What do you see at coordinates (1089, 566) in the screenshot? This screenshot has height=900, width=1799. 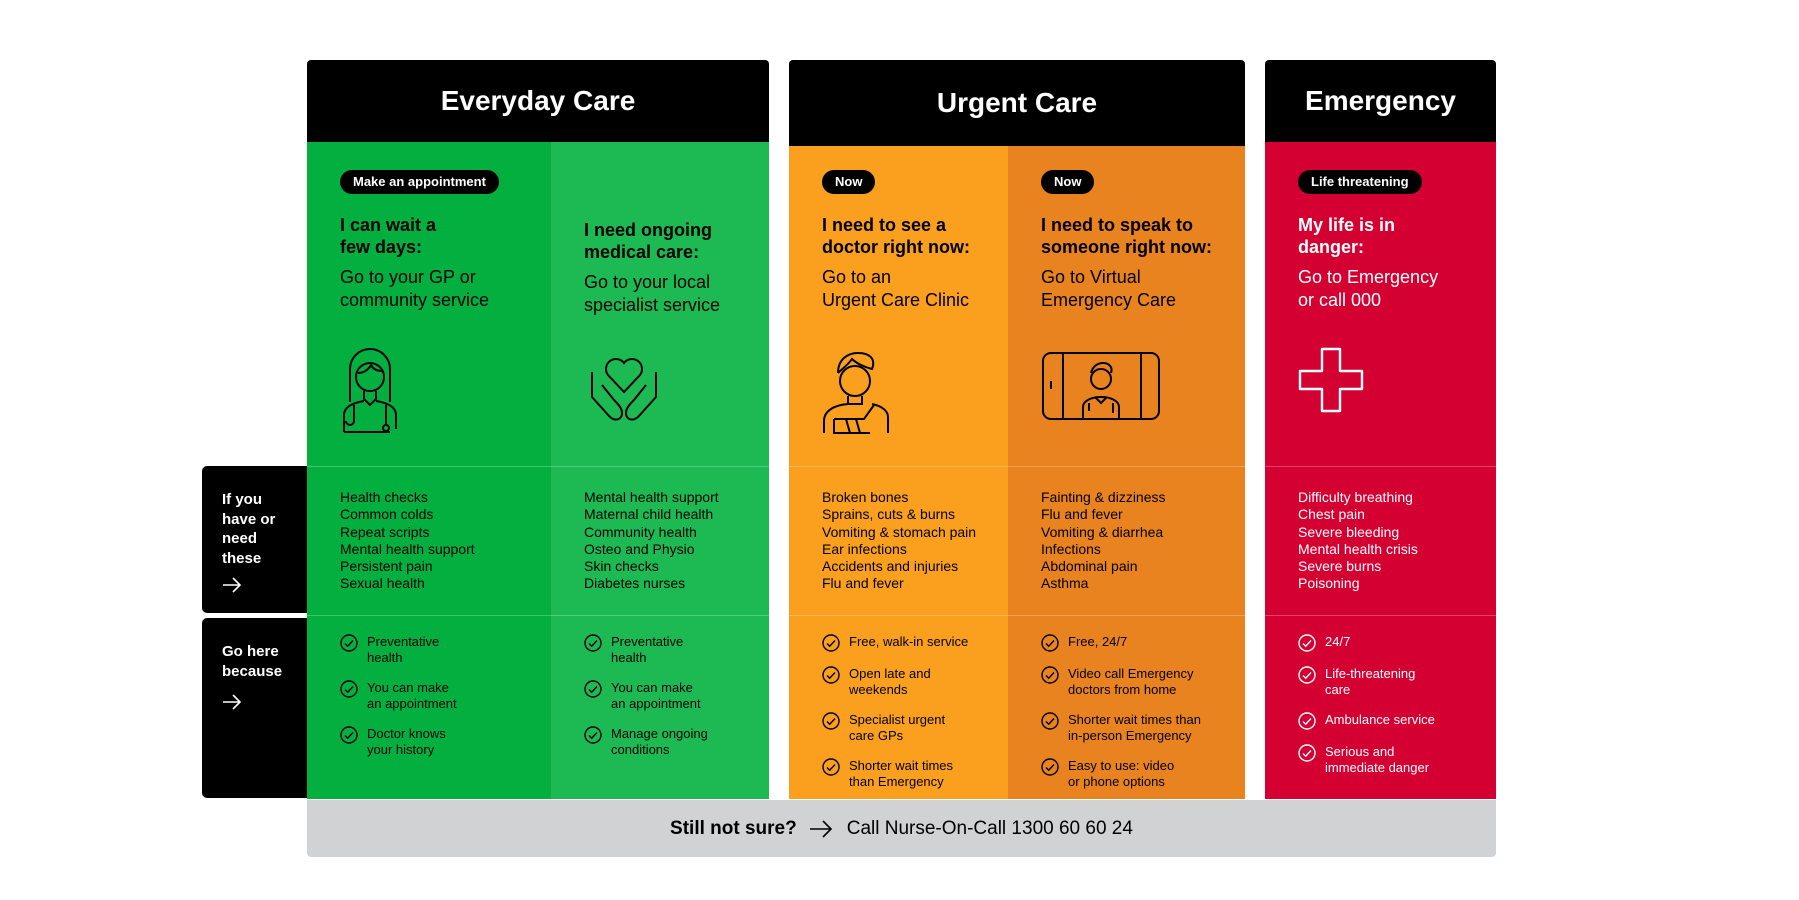 I see `condition-item: Abdominal pain` at bounding box center [1089, 566].